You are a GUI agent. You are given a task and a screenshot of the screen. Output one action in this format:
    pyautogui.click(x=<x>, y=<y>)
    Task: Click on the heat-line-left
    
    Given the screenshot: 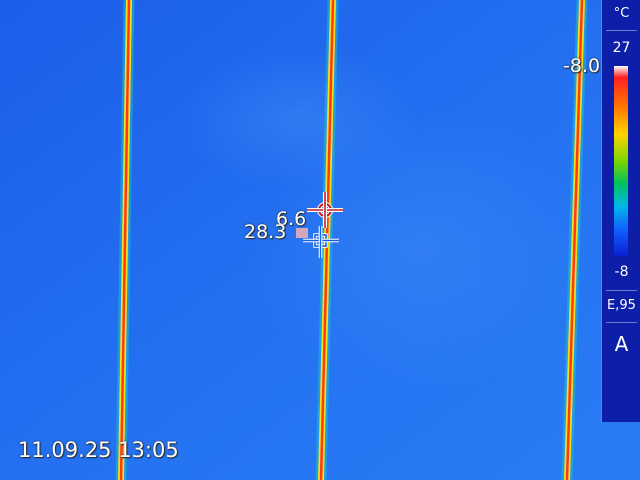 What is the action you would take?
    pyautogui.click(x=125, y=240)
    